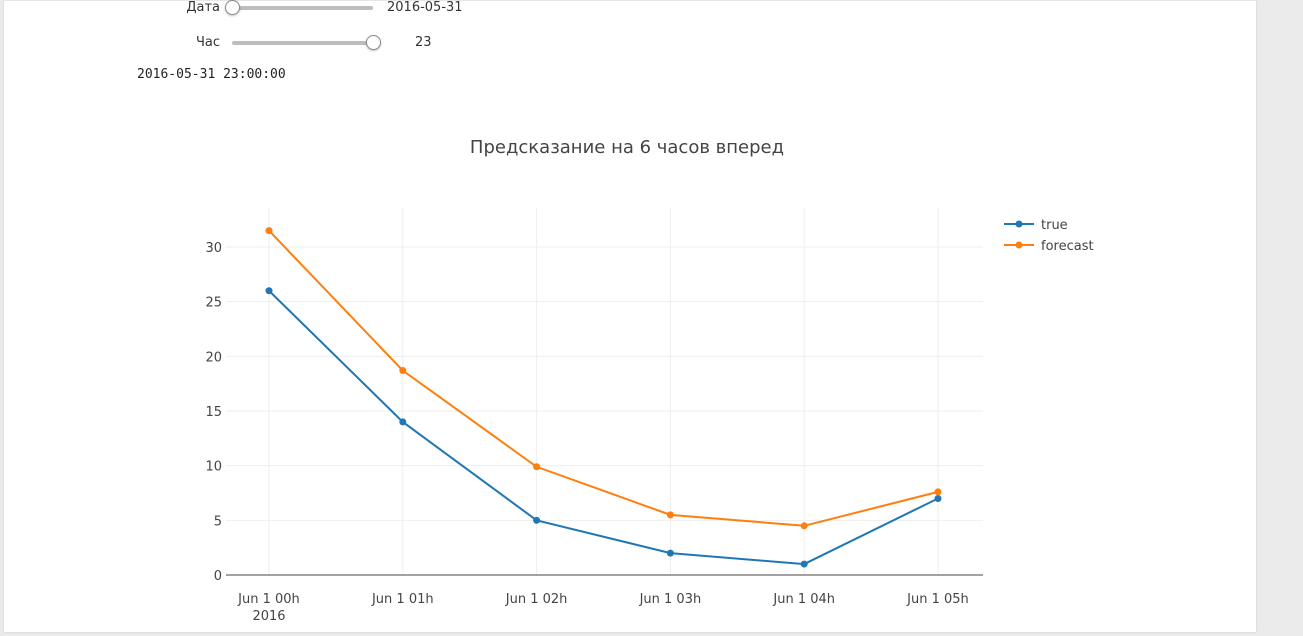  Describe the element at coordinates (218, 576) in the screenshot. I see `y-tick-label: 0` at that location.